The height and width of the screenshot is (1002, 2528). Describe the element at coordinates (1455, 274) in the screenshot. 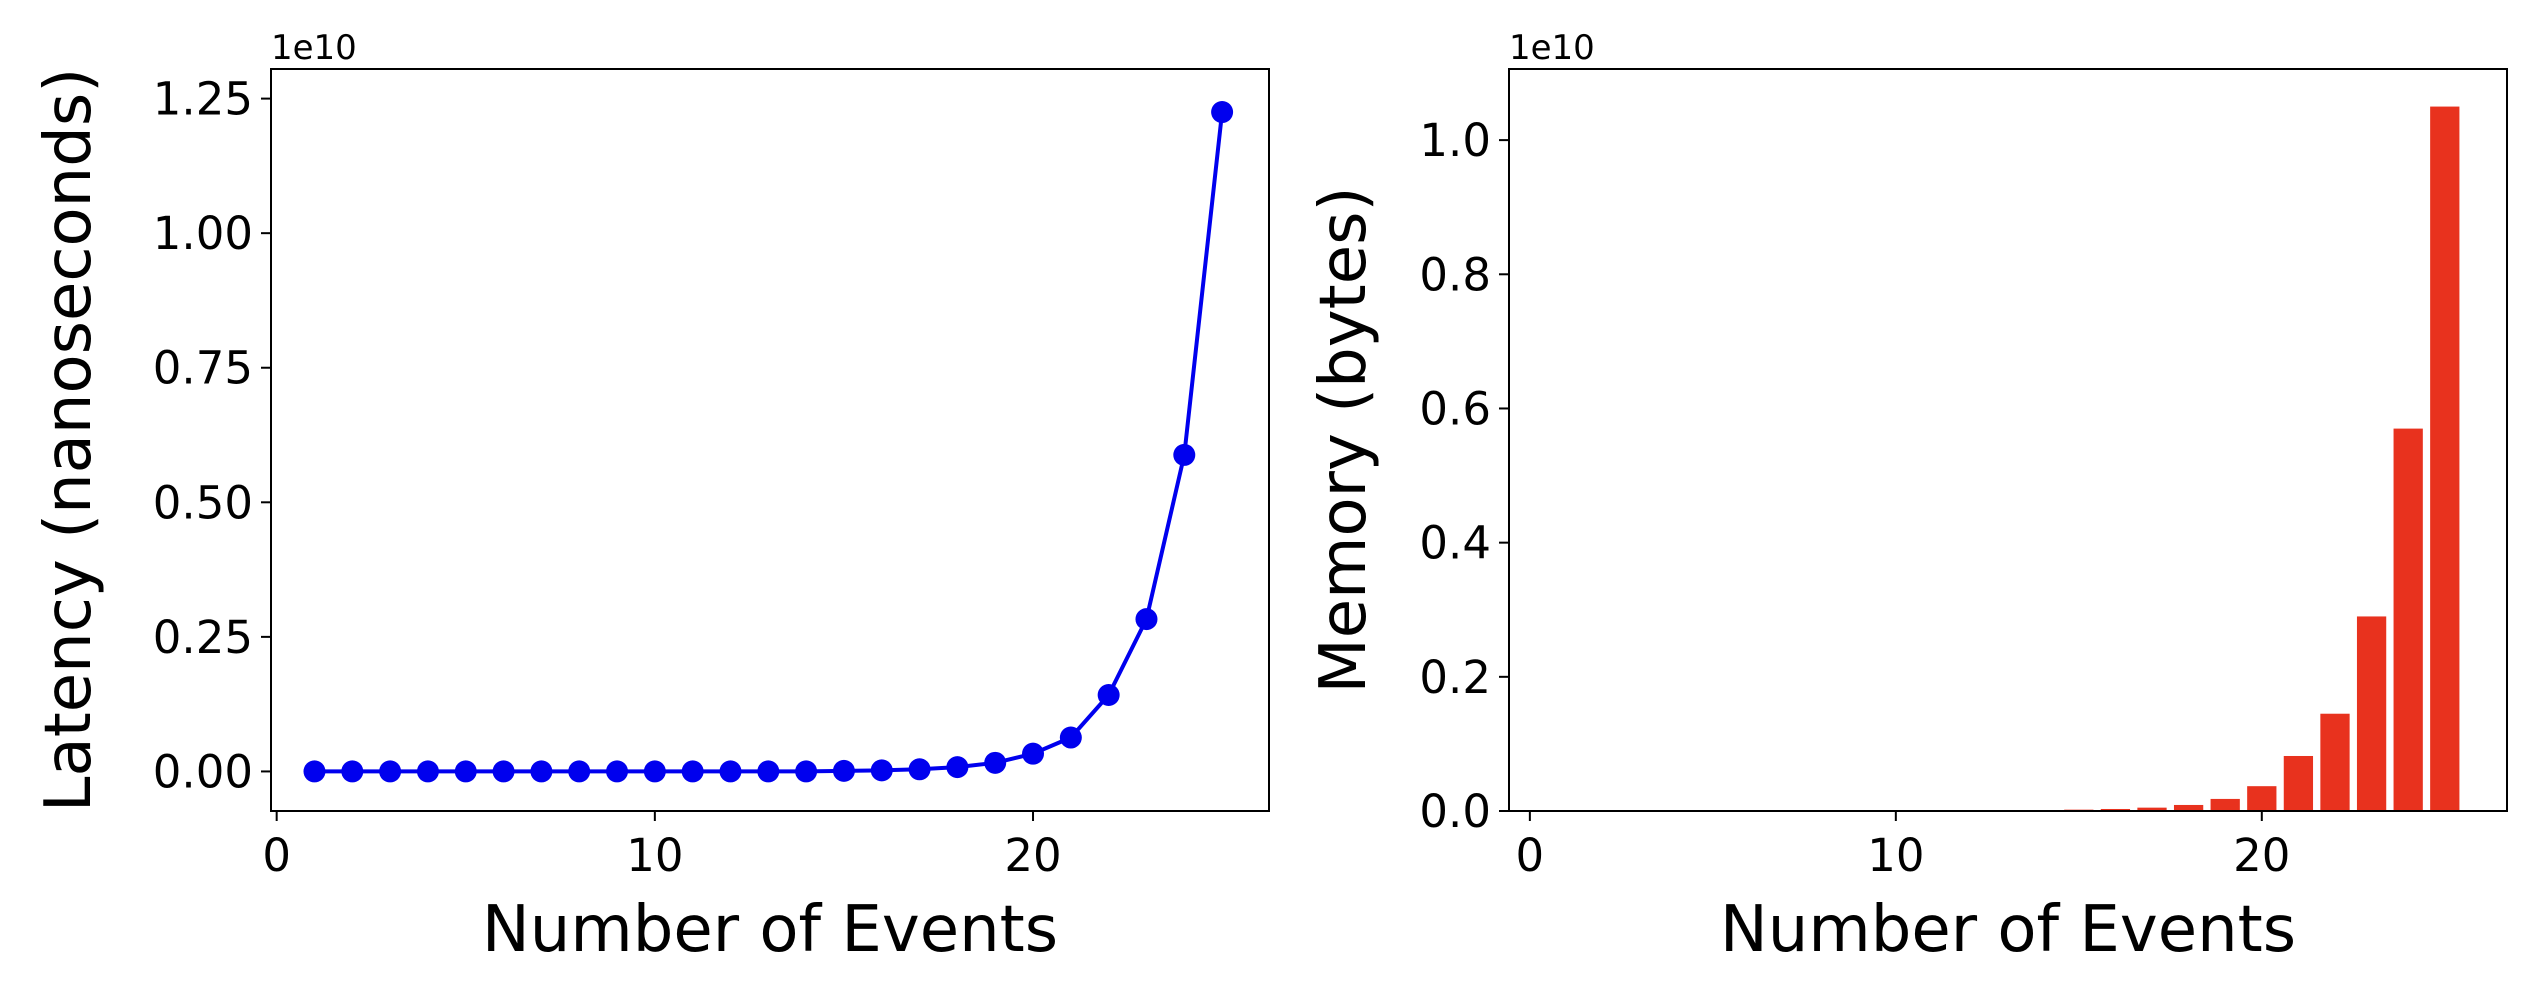

I see `y-tick-label: 0.8` at that location.